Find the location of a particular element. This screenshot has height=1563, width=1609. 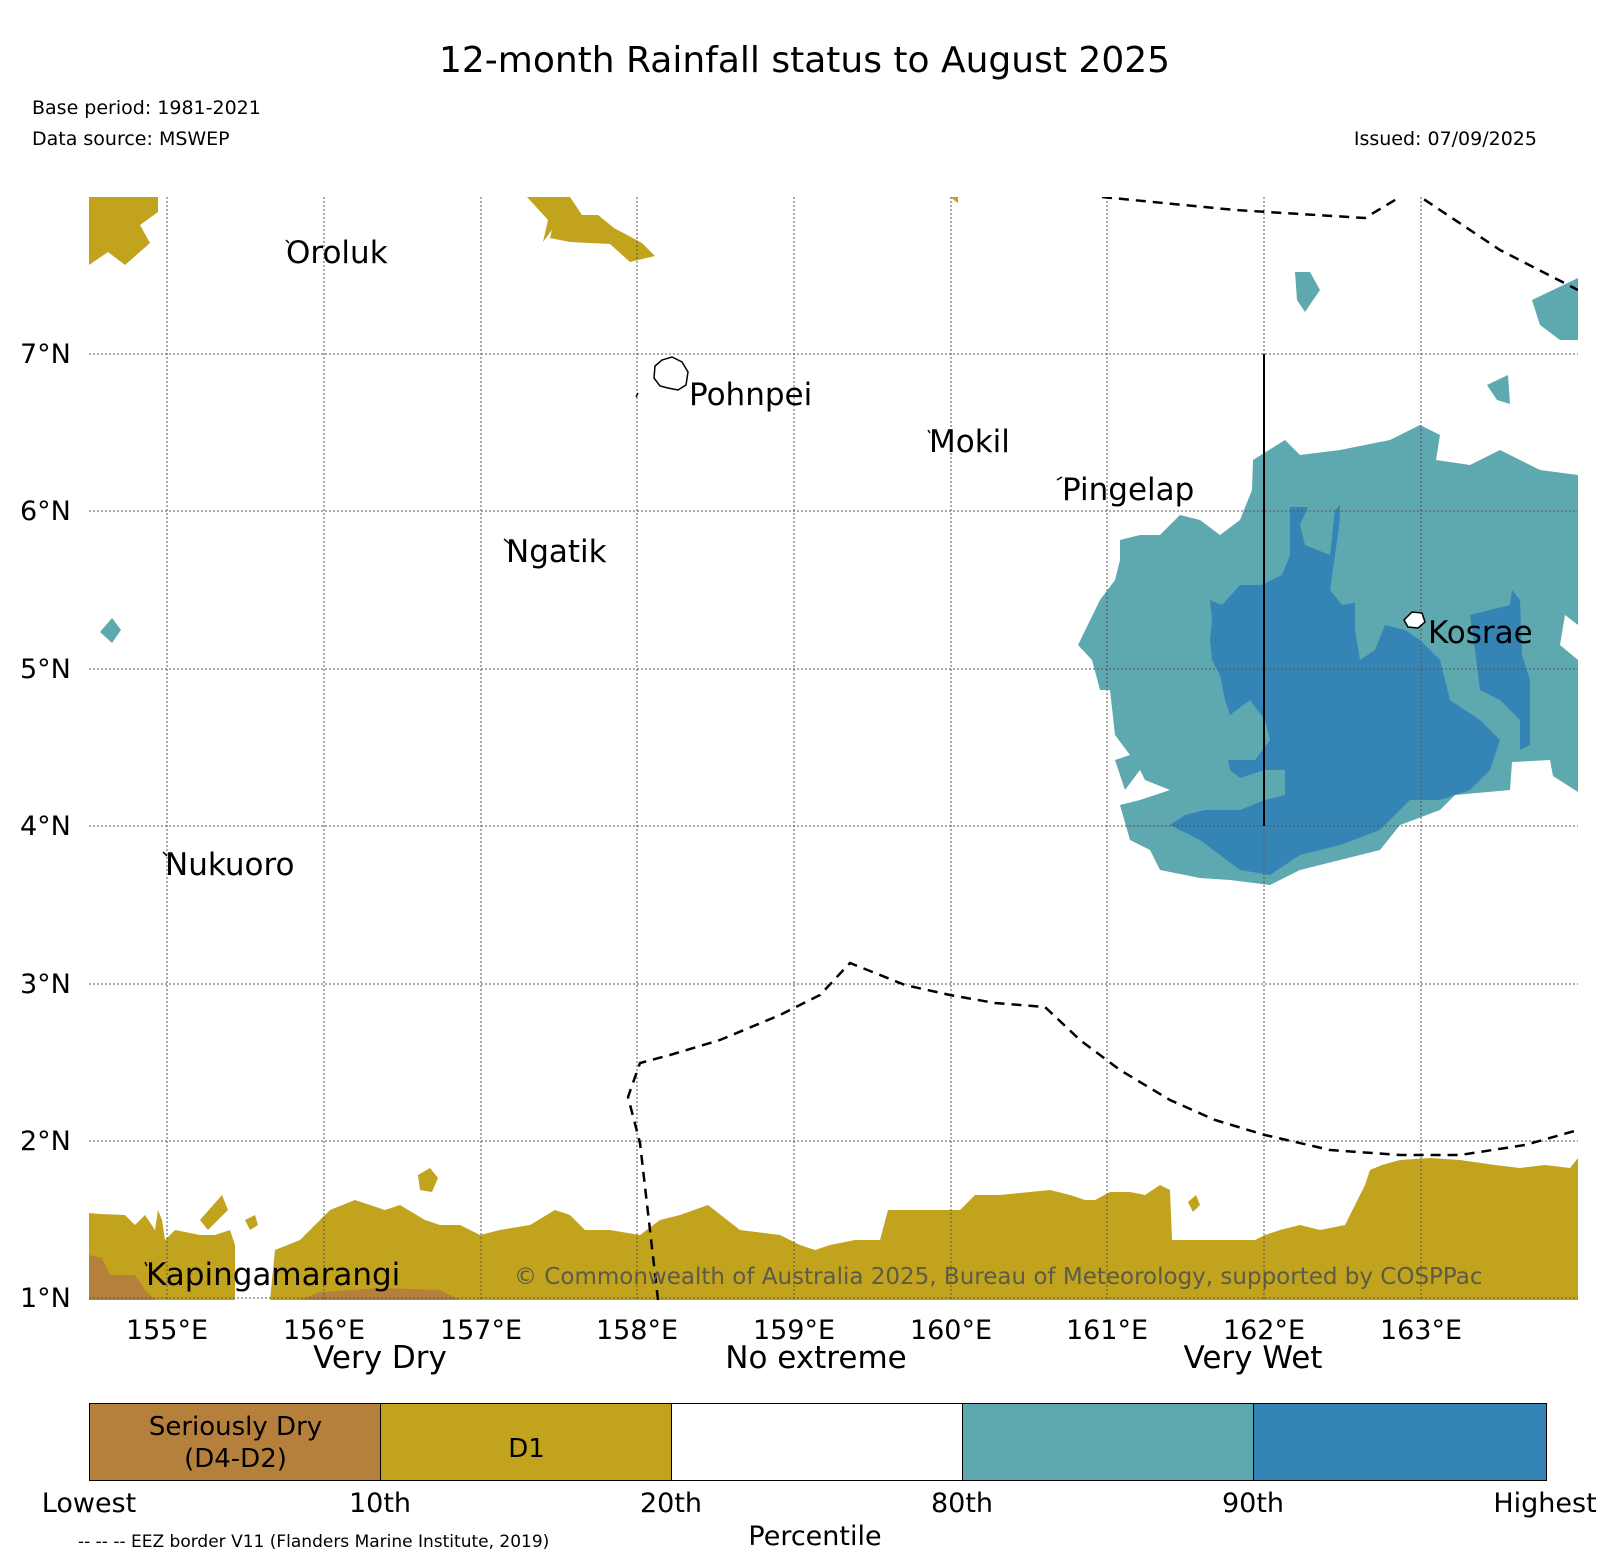

legend-category-very-wet: Very Wet is located at coordinates (1253, 1358).